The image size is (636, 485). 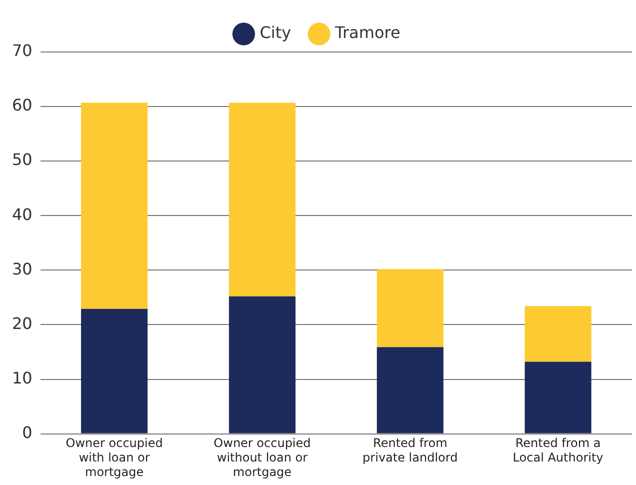 What do you see at coordinates (22, 214) in the screenshot?
I see `y-tick-label: 40` at bounding box center [22, 214].